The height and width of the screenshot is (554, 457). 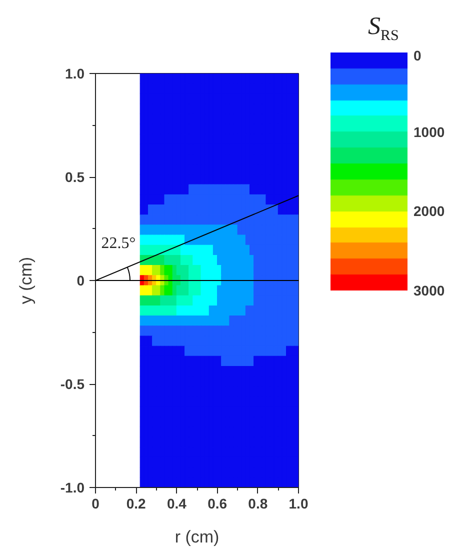 What do you see at coordinates (96, 504) in the screenshot?
I see `x-tick-label: 0` at bounding box center [96, 504].